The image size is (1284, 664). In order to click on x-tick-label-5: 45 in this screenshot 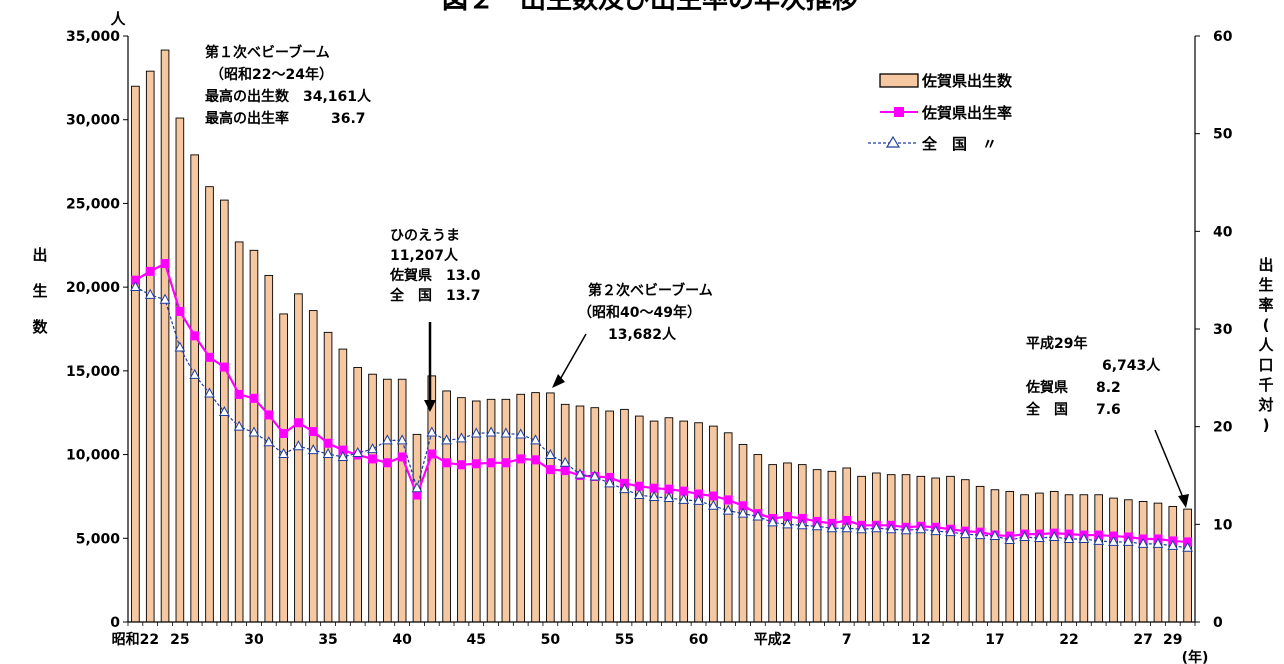, I will do `click(476, 640)`.